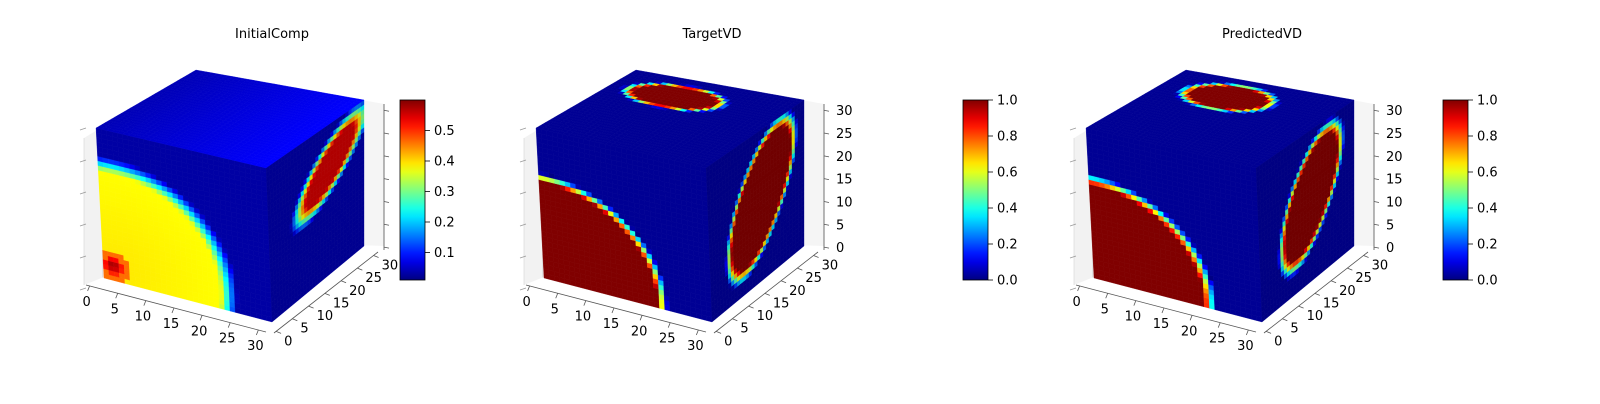 This screenshot has height=404, width=1600. Describe the element at coordinates (1007, 173) in the screenshot. I see `colorbar-tick-label: 0.6` at that location.